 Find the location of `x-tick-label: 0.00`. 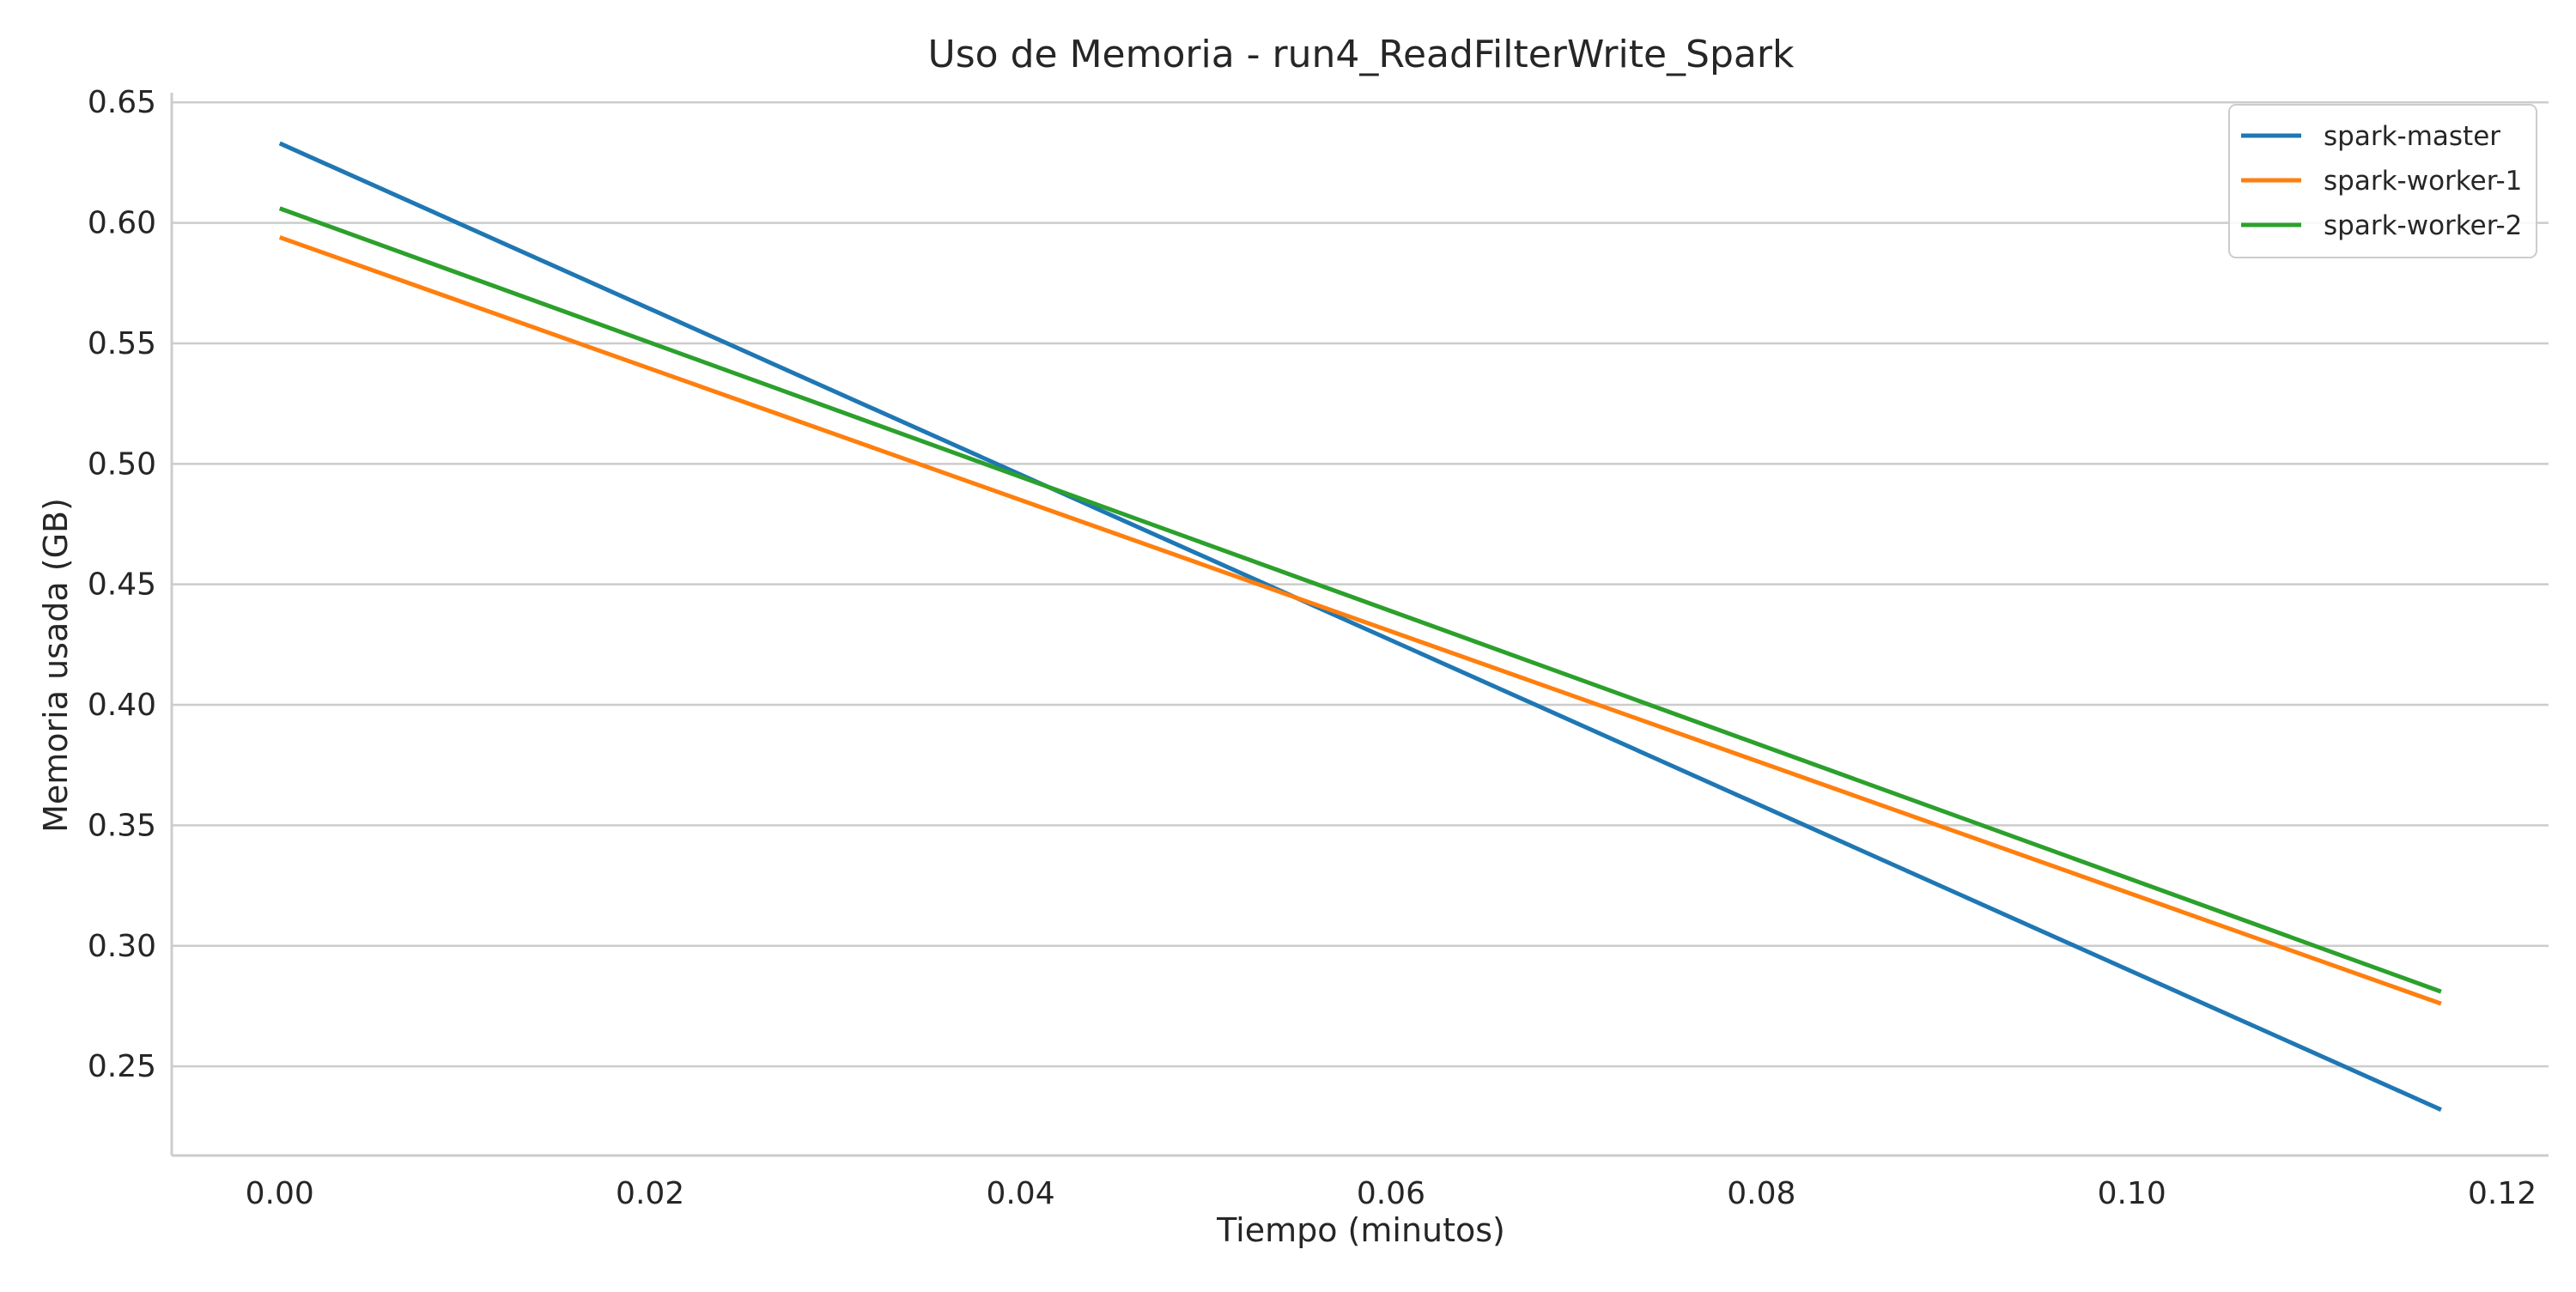

x-tick-label: 0.00 is located at coordinates (280, 1193).